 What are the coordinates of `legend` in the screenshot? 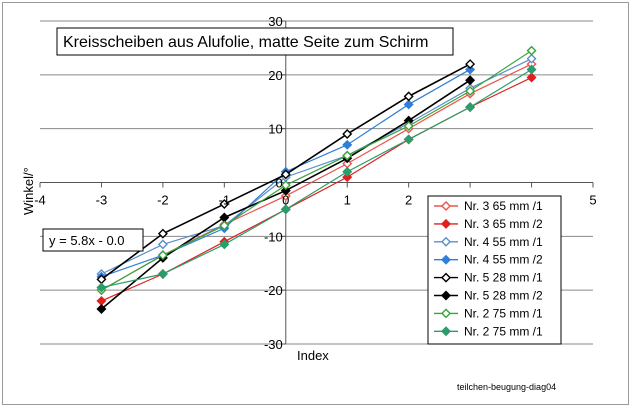 It's located at (494, 270).